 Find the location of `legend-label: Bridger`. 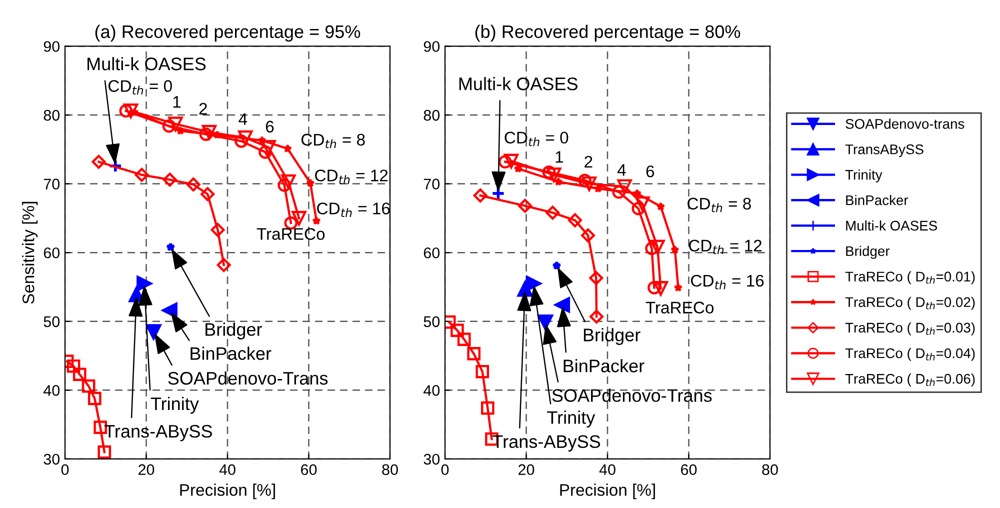

legend-label: Bridger is located at coordinates (868, 252).